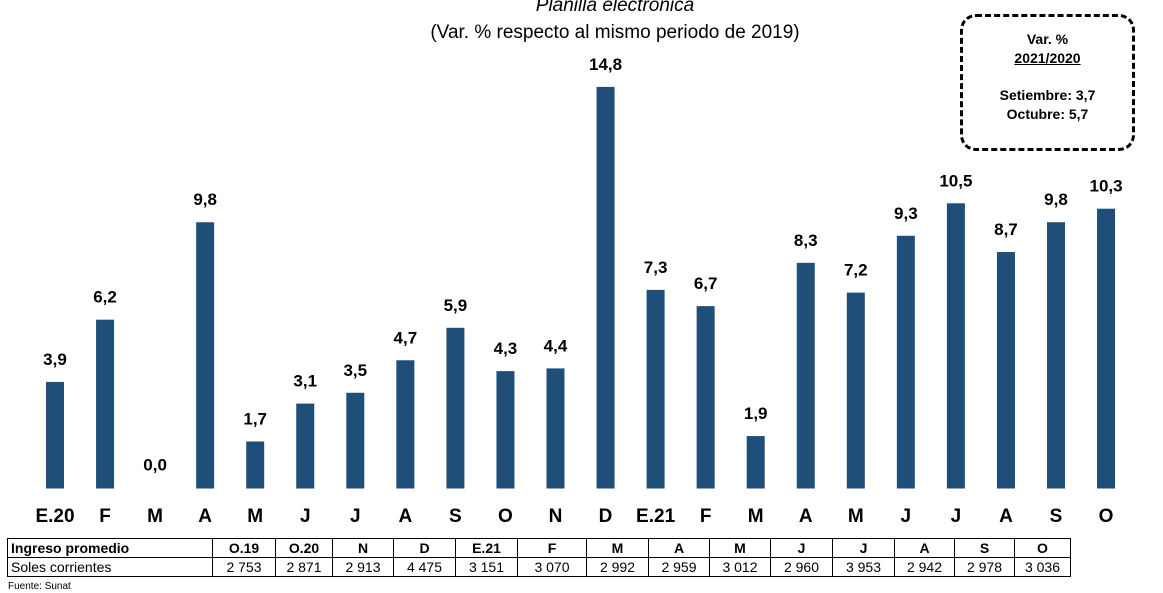 Image resolution: width=1163 pixels, height=593 pixels. I want to click on table-cell: 3 953, so click(863, 567).